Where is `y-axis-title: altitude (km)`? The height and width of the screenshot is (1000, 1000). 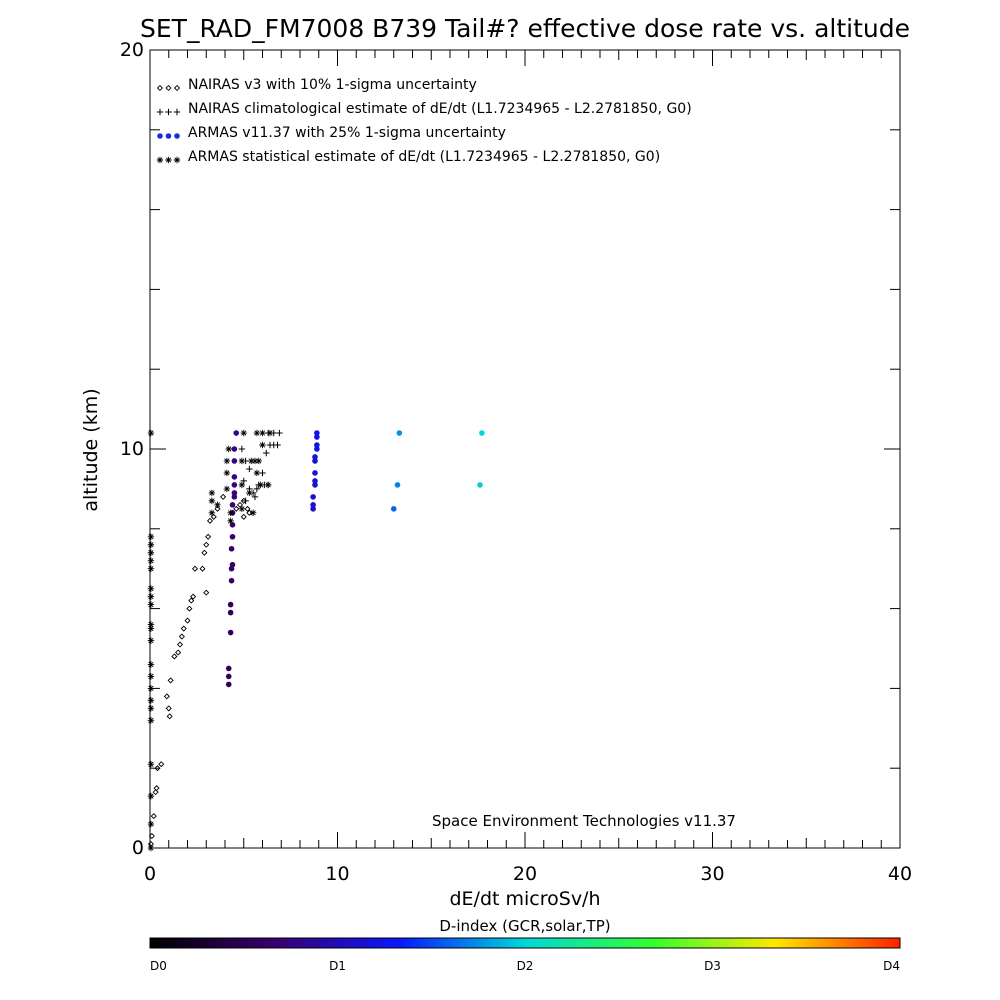 y-axis-title: altitude (km) is located at coordinates (91, 449).